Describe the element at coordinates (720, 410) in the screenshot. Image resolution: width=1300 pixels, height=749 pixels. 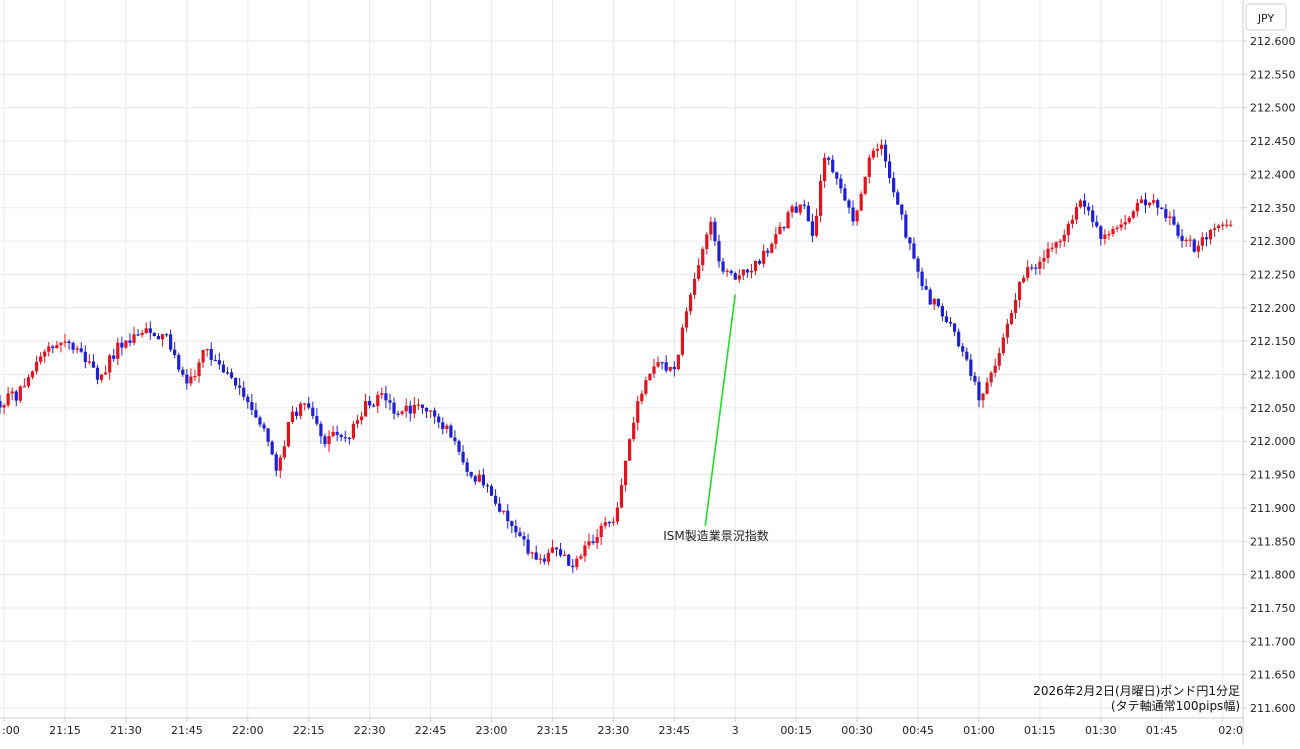
I see `annotation-line` at that location.